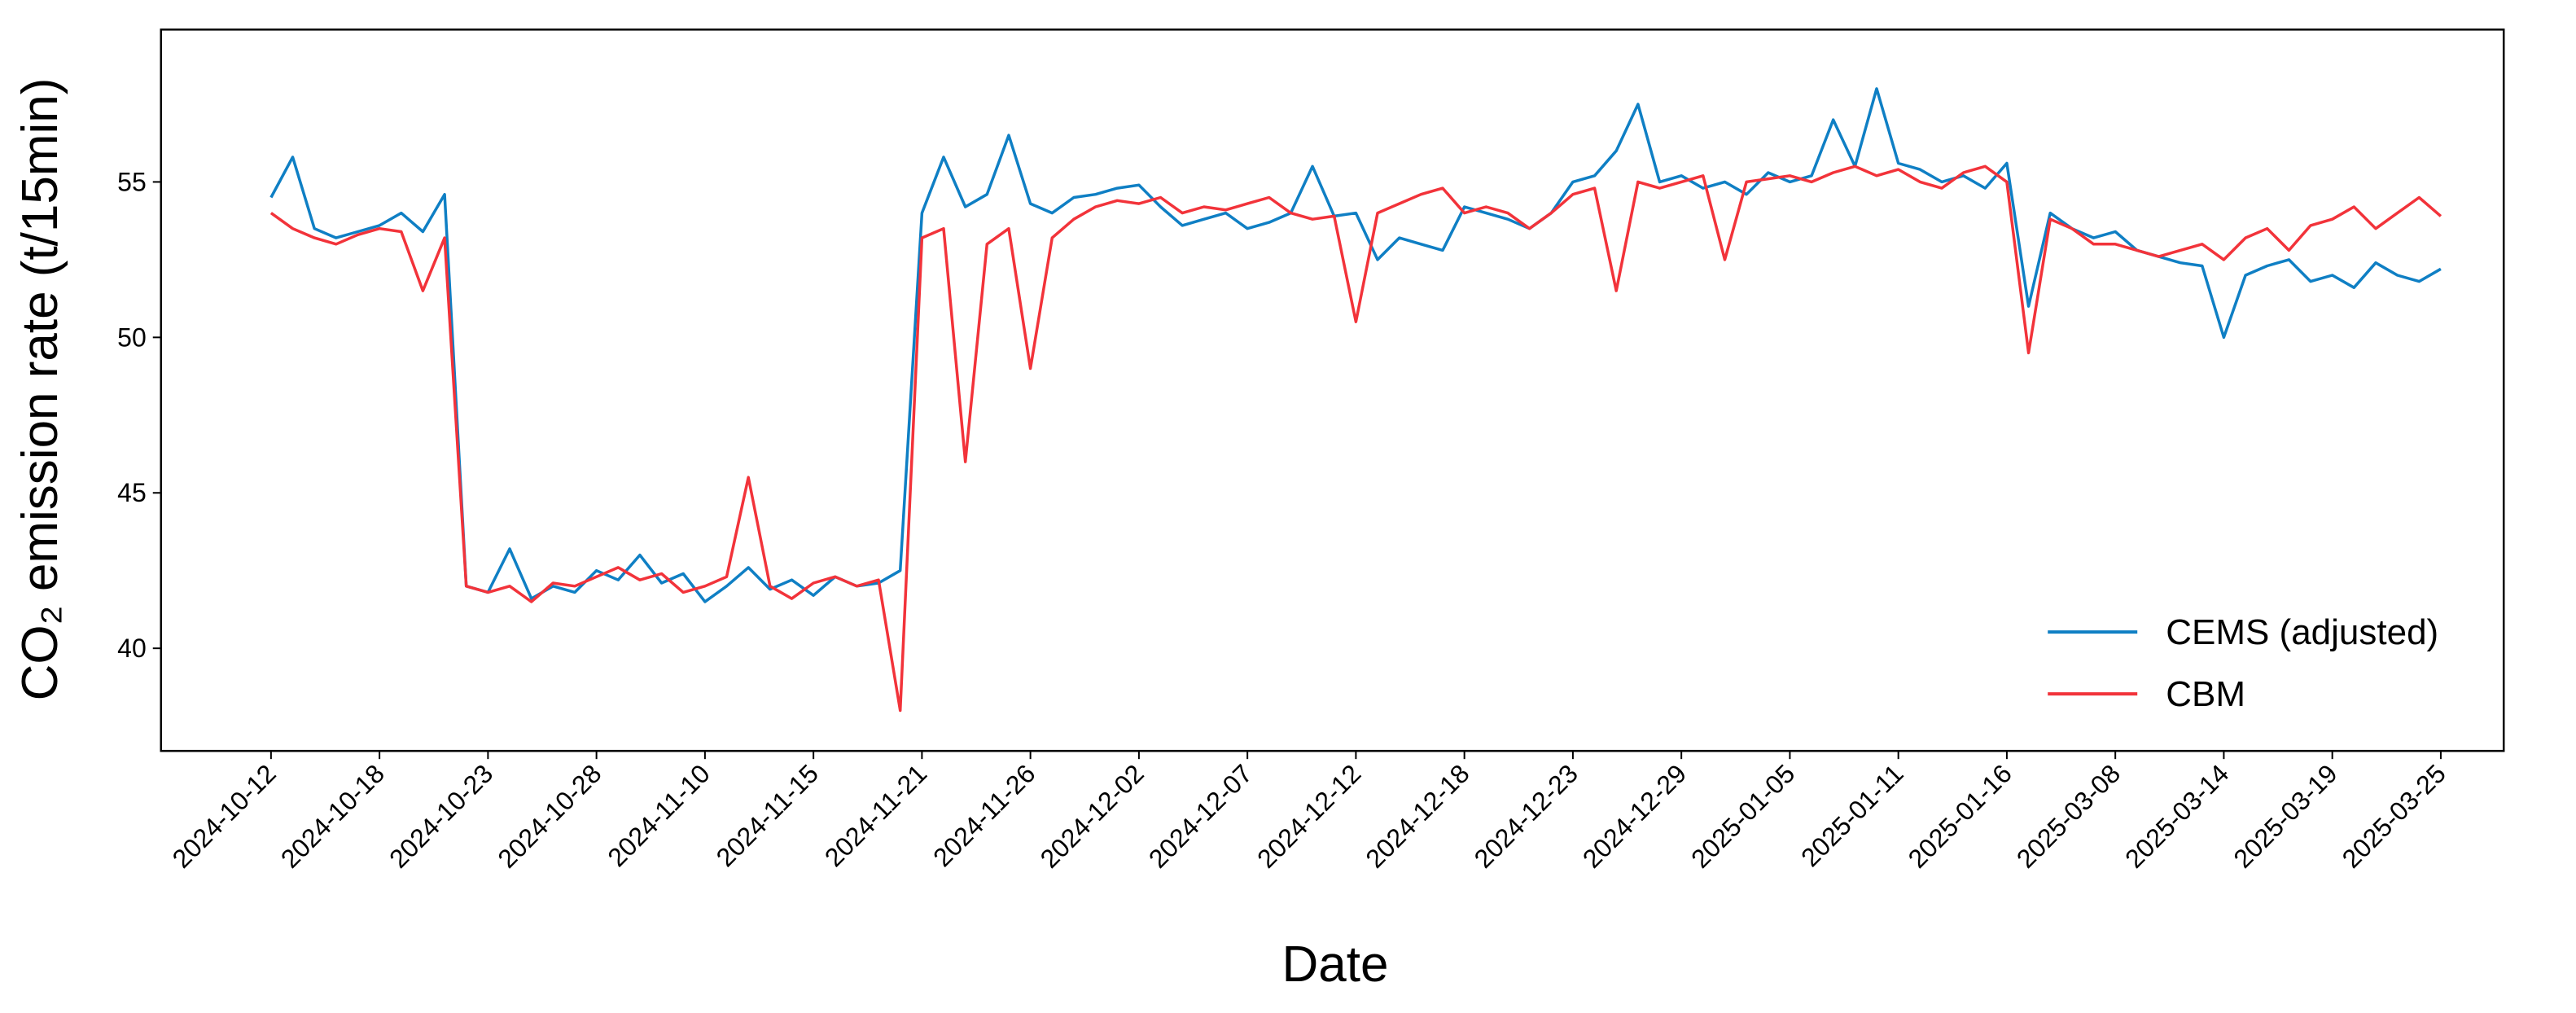 This screenshot has height=1013, width=2576. Describe the element at coordinates (132, 492) in the screenshot. I see `y-tick-label: 45` at that location.